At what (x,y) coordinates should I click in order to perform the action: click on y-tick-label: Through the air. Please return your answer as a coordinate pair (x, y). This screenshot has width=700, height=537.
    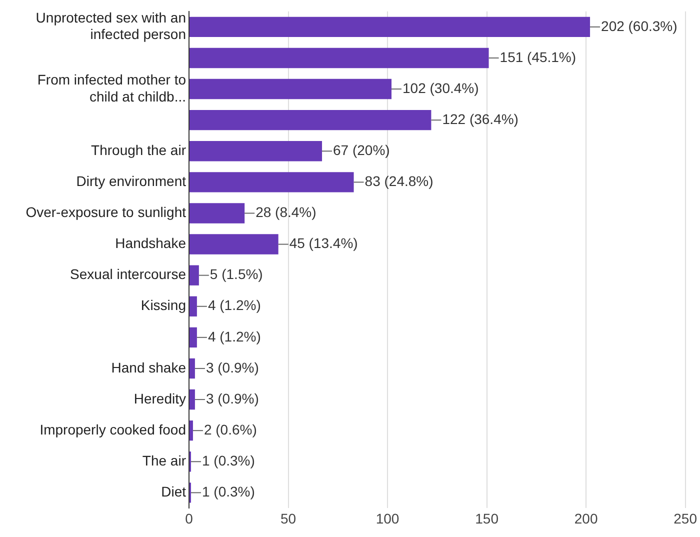
    Looking at the image, I should click on (138, 150).